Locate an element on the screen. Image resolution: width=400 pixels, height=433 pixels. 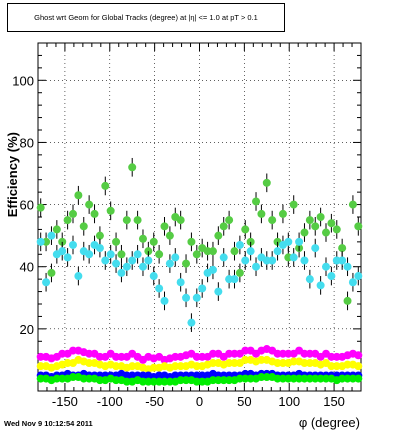
x-tick-label: -150 is located at coordinates (65, 401).